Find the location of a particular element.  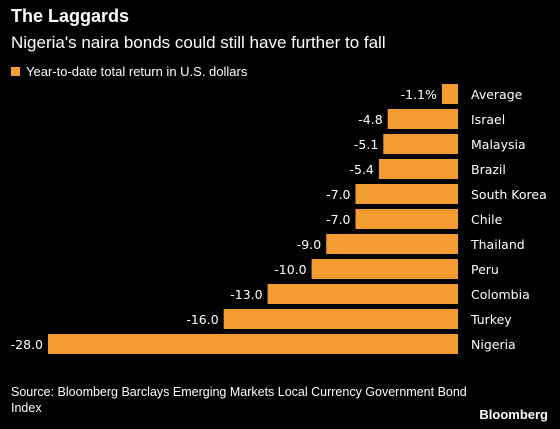

bar-nigeria is located at coordinates (253, 344).